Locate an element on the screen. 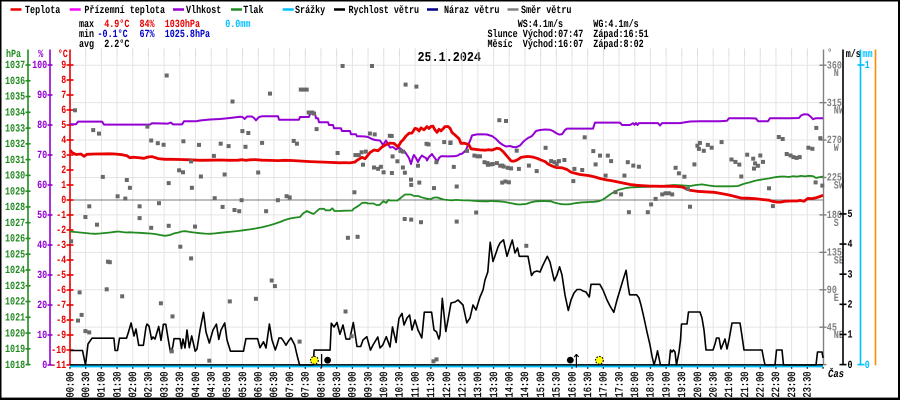  svg-text: 90 is located at coordinates (832, 291).